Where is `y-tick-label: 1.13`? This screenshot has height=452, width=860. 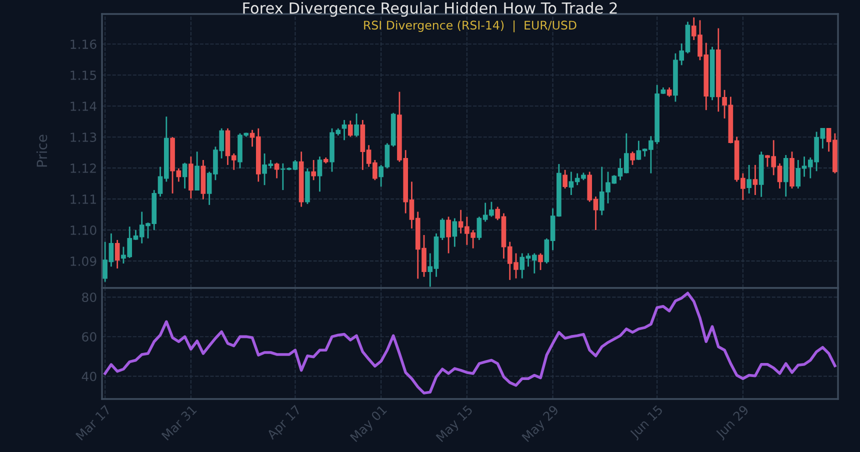 y-tick-label: 1.13 is located at coordinates (83, 137).